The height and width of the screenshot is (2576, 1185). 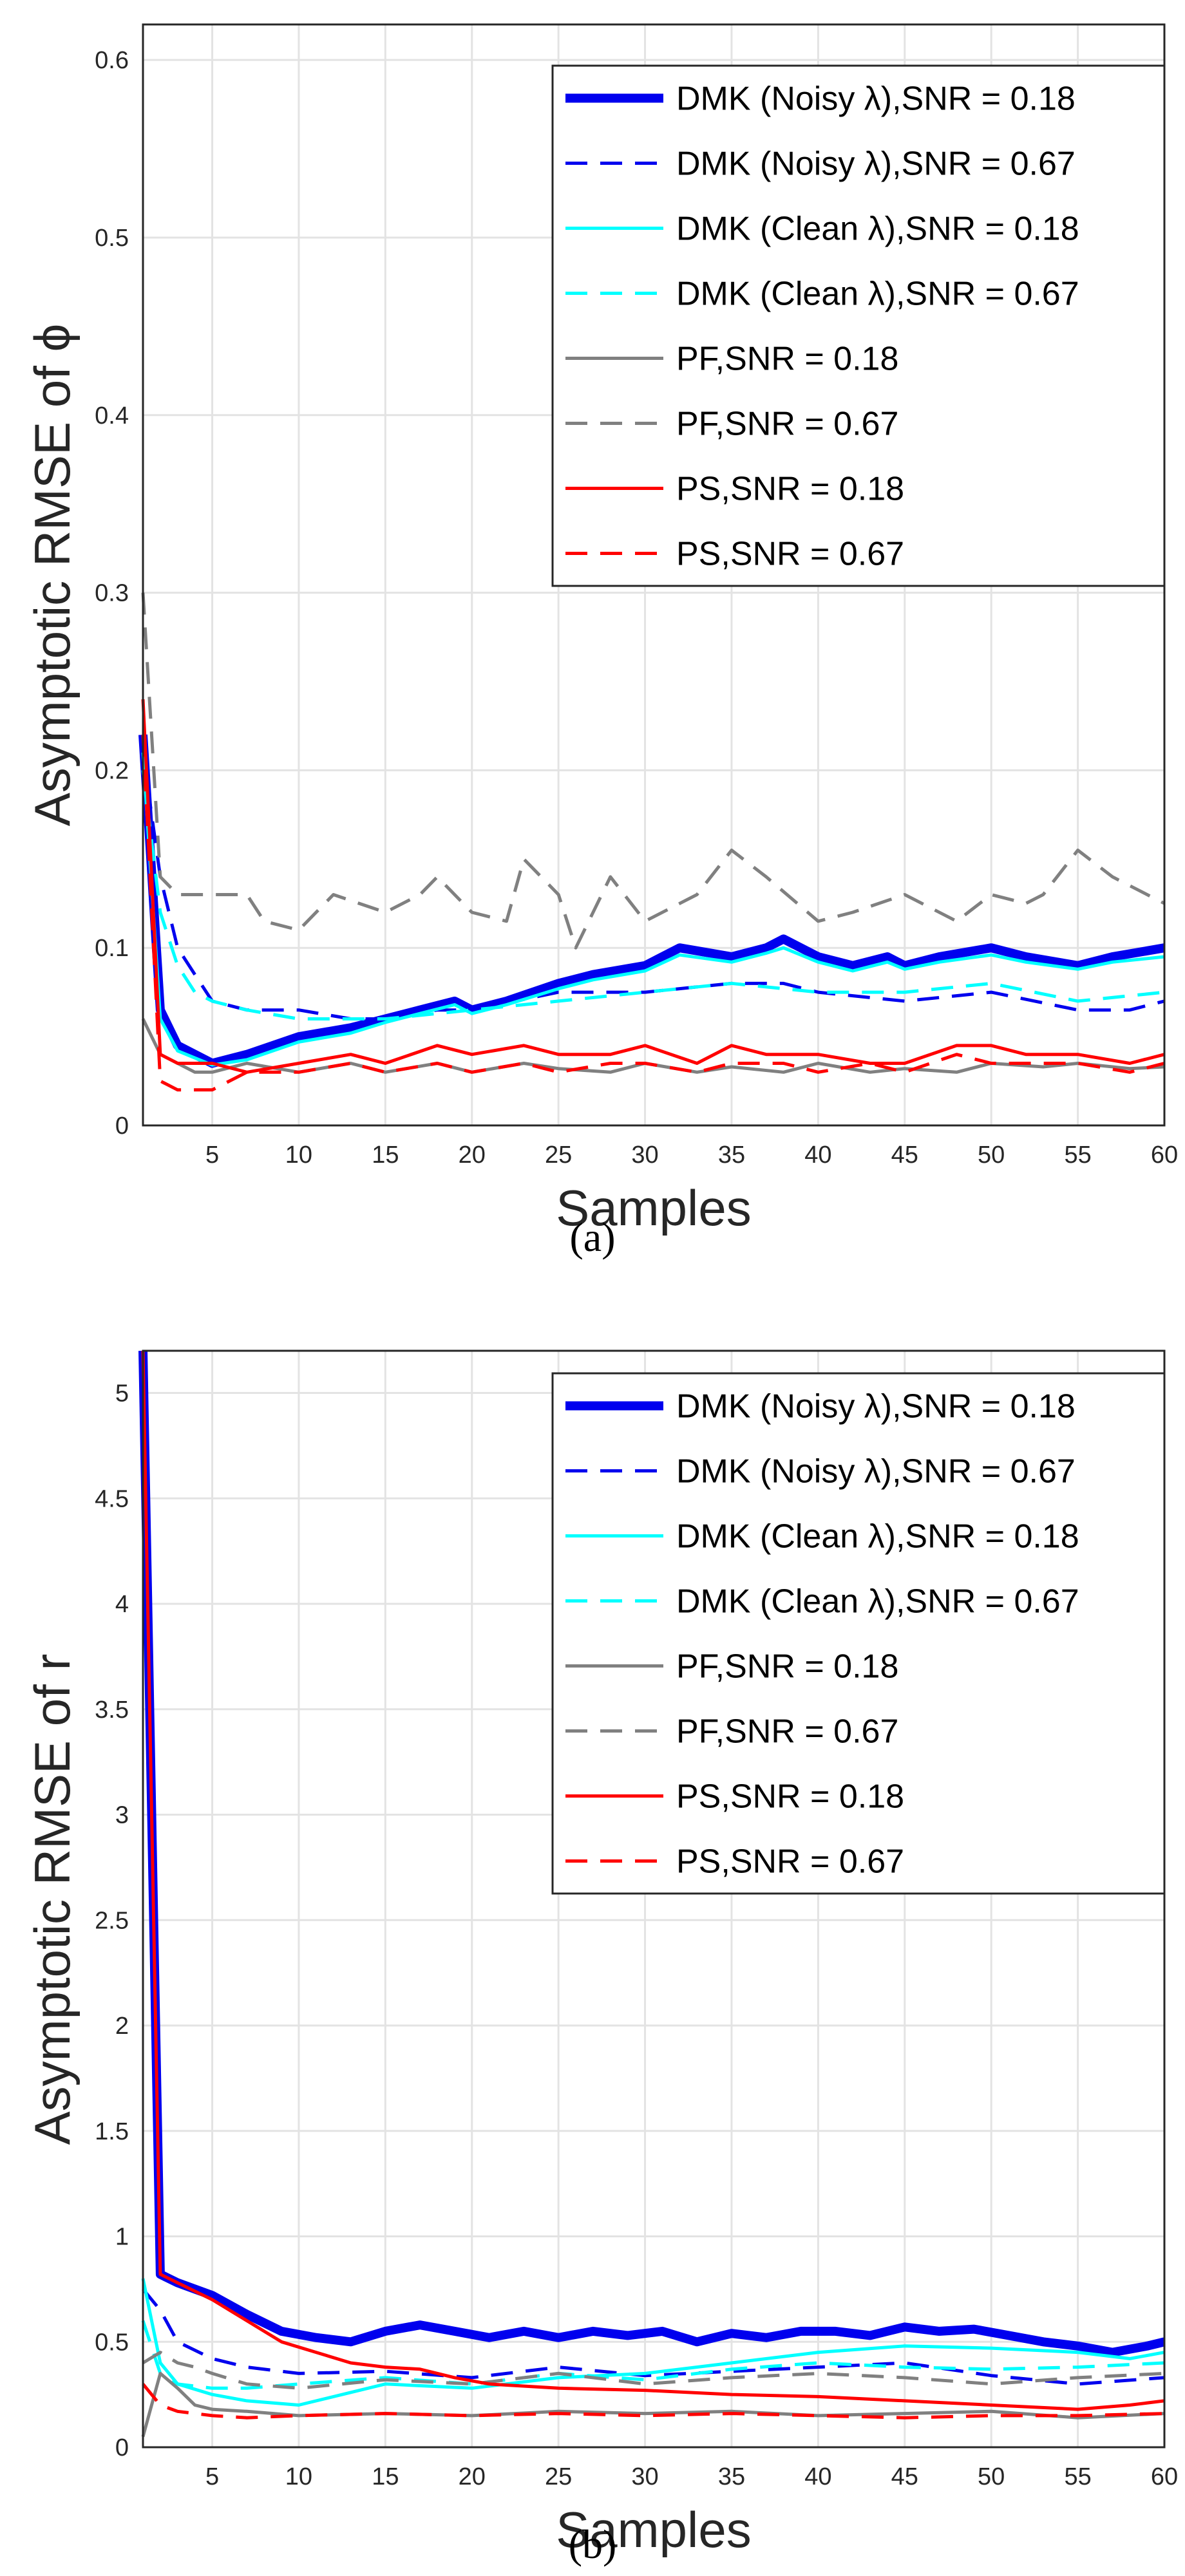 What do you see at coordinates (472, 2476) in the screenshot?
I see `chart-b-x-tick-label: 20` at bounding box center [472, 2476].